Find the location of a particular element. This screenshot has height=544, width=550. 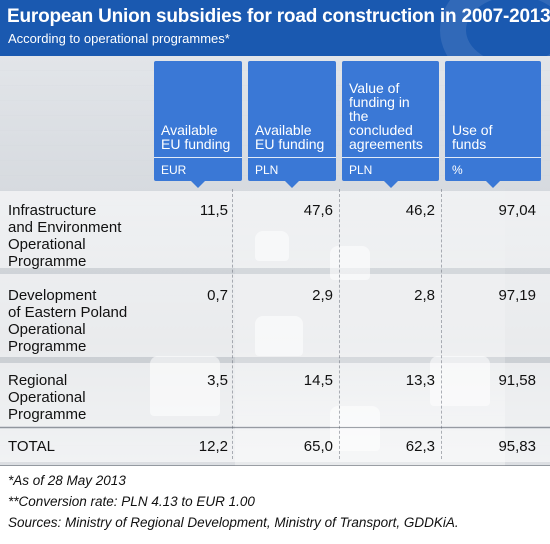

column-header-unit: % is located at coordinates (493, 169).